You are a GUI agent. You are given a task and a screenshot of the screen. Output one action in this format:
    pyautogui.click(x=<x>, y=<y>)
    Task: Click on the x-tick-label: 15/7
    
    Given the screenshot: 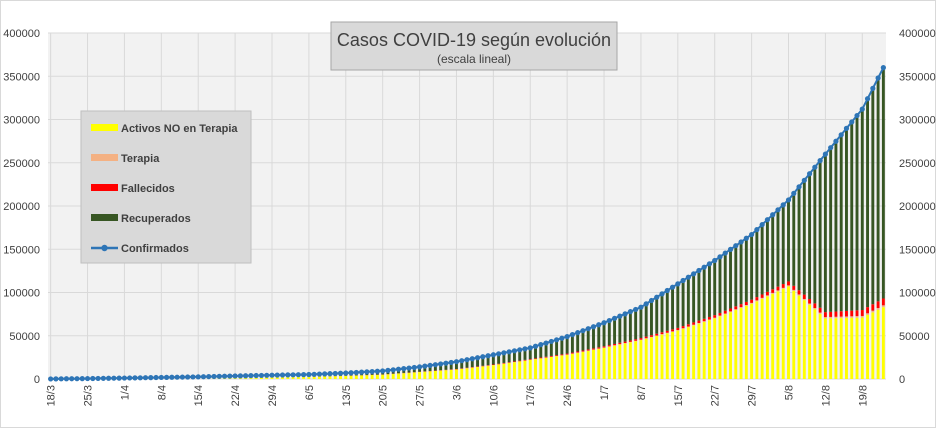 What is the action you would take?
    pyautogui.click(x=679, y=395)
    